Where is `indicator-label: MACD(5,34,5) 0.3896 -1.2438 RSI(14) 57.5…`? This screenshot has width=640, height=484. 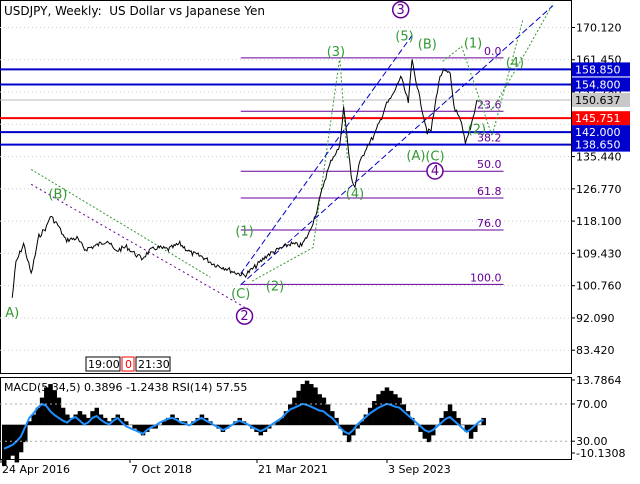
indicator-label: MACD(5,34,5) 0.3896 -1.2438 RSI(14) 57.5… is located at coordinates (125, 387).